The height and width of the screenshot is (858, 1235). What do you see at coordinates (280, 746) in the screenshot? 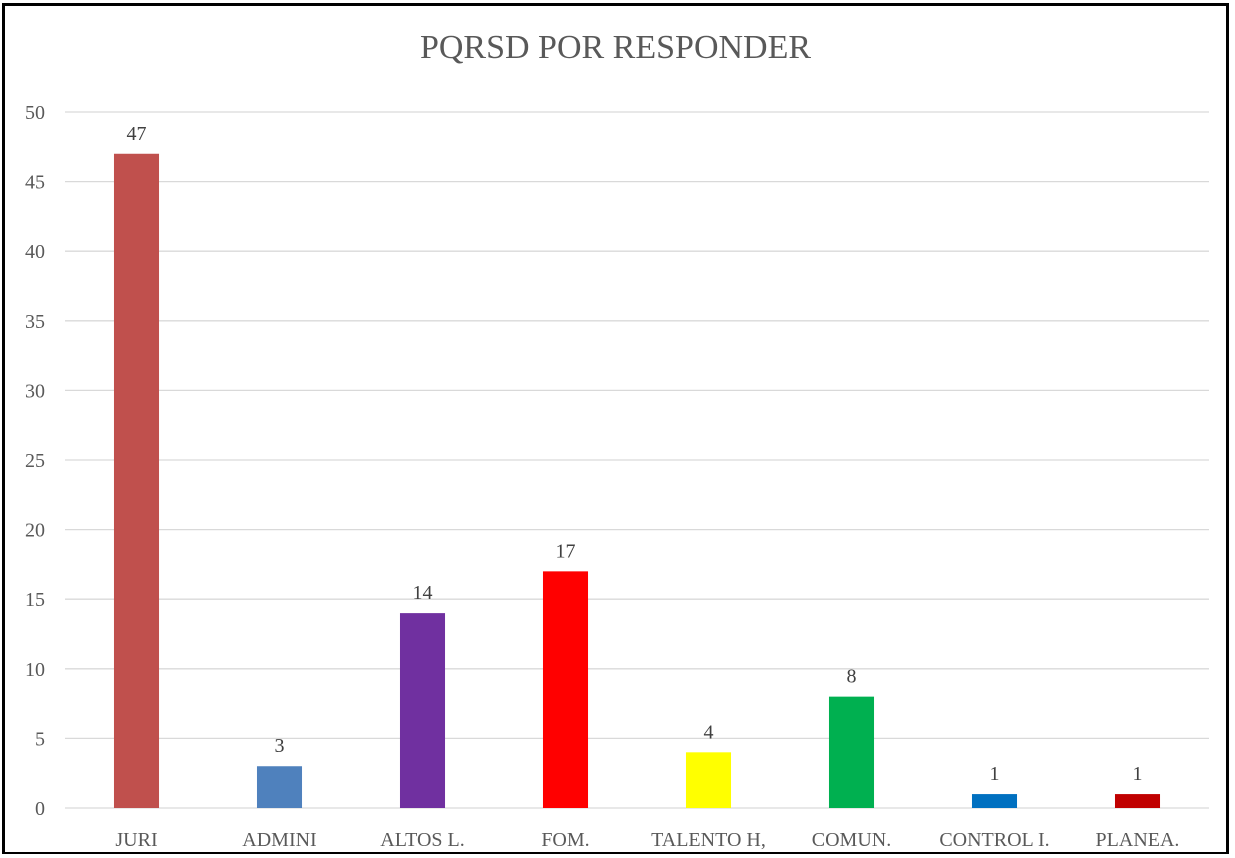
I see `data-label: 3` at bounding box center [280, 746].